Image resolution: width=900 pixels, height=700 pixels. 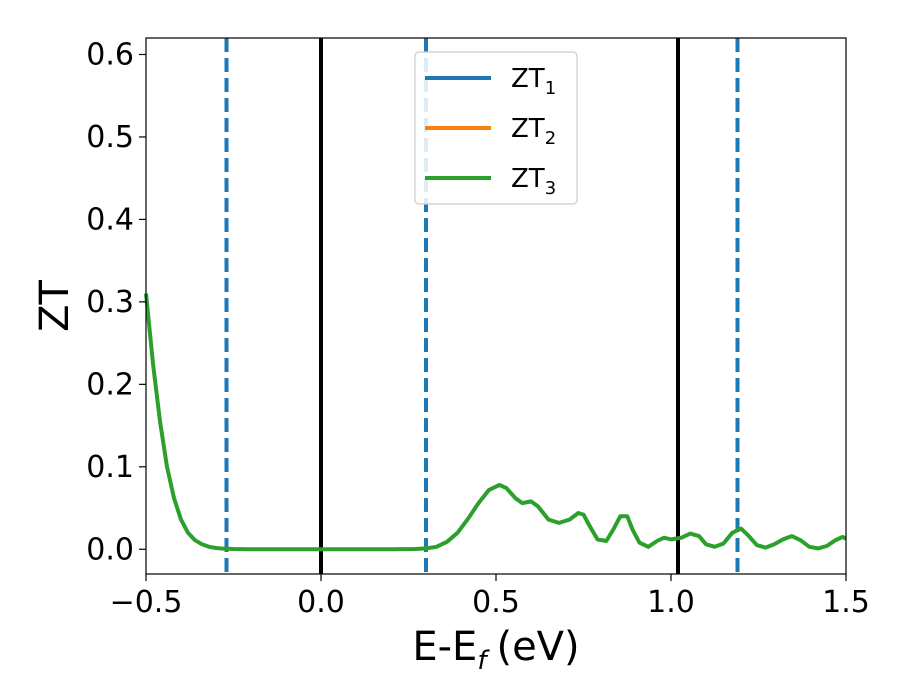 What do you see at coordinates (110, 549) in the screenshot?
I see `y-tick-label: 0.0` at bounding box center [110, 549].